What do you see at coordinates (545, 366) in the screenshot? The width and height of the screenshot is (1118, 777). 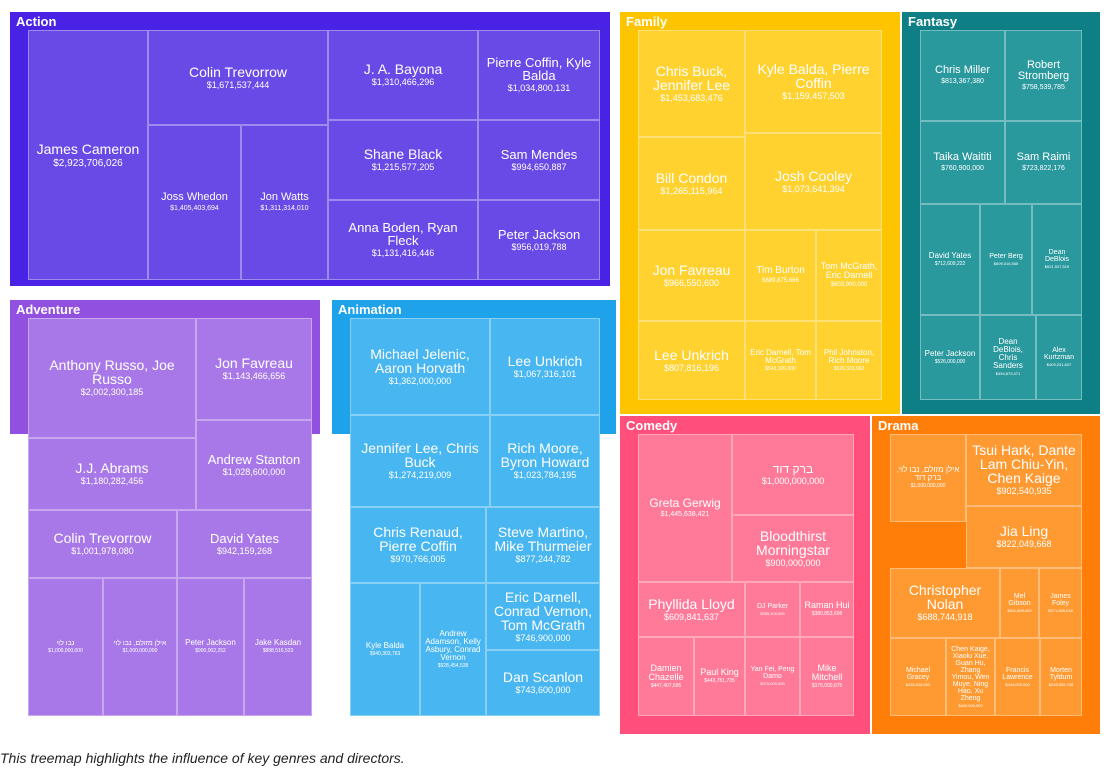 I see `treemap-cell: Lee Unkrich $1,067,316,101` at bounding box center [545, 366].